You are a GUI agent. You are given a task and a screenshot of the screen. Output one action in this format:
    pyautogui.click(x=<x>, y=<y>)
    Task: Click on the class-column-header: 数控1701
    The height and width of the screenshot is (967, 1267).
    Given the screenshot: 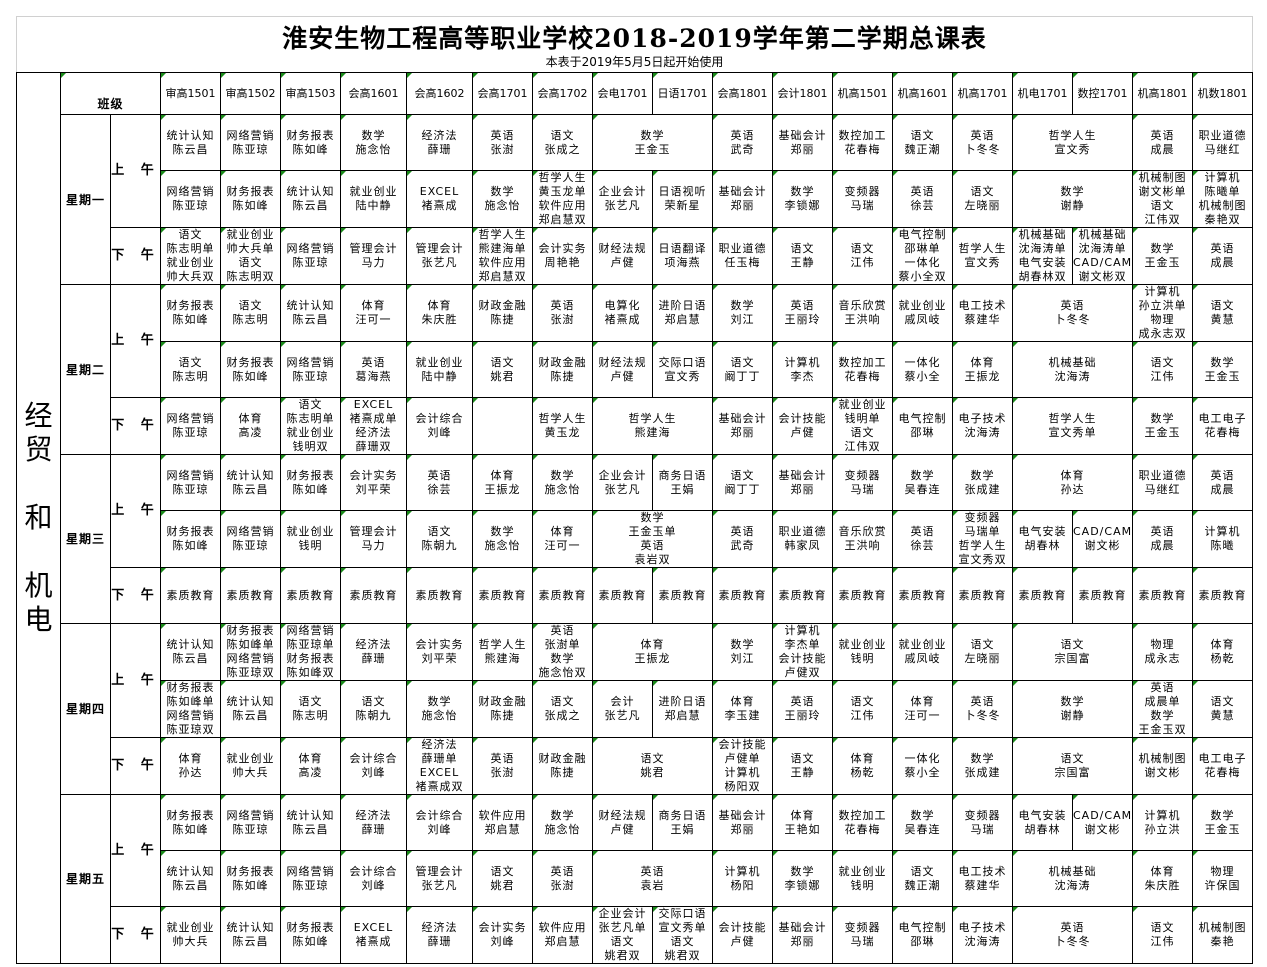 What is the action you would take?
    pyautogui.click(x=1102, y=93)
    